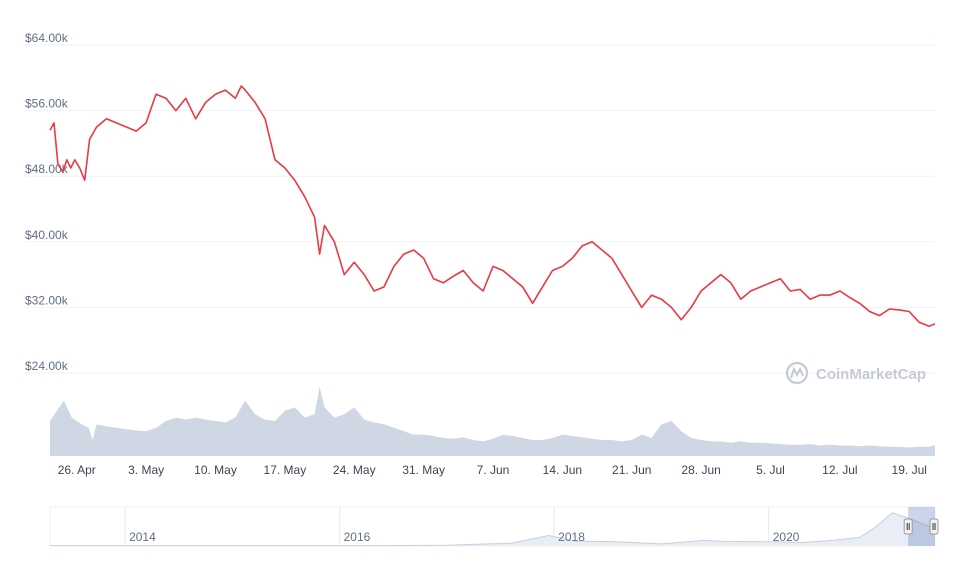  What do you see at coordinates (631, 470) in the screenshot?
I see `x-tick-label: 21. Jun` at bounding box center [631, 470].